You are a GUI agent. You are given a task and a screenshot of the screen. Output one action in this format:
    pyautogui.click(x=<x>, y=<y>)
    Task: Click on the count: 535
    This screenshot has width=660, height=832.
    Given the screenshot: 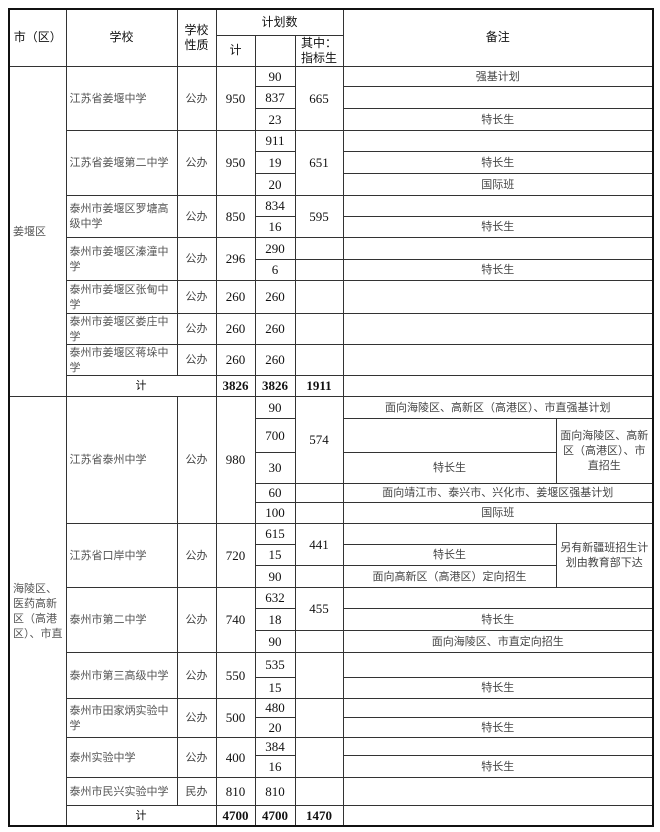 What is the action you would take?
    pyautogui.click(x=275, y=664)
    